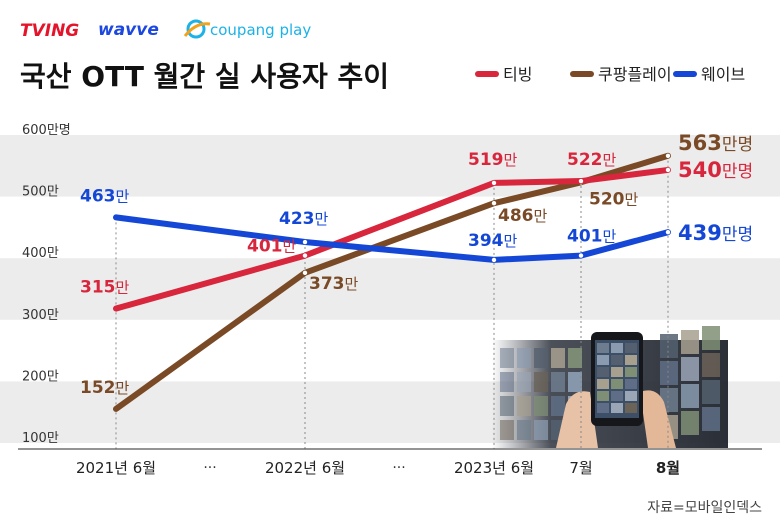 The width and height of the screenshot is (780, 525). I want to click on tving-logo: TVING, so click(49, 31).